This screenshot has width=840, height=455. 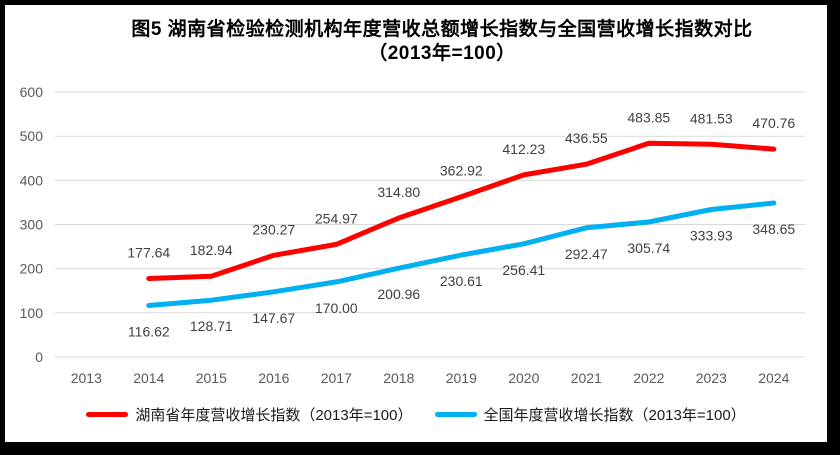 What do you see at coordinates (442, 53) in the screenshot?
I see `chart-title-line2: （2013年=100）` at bounding box center [442, 53].